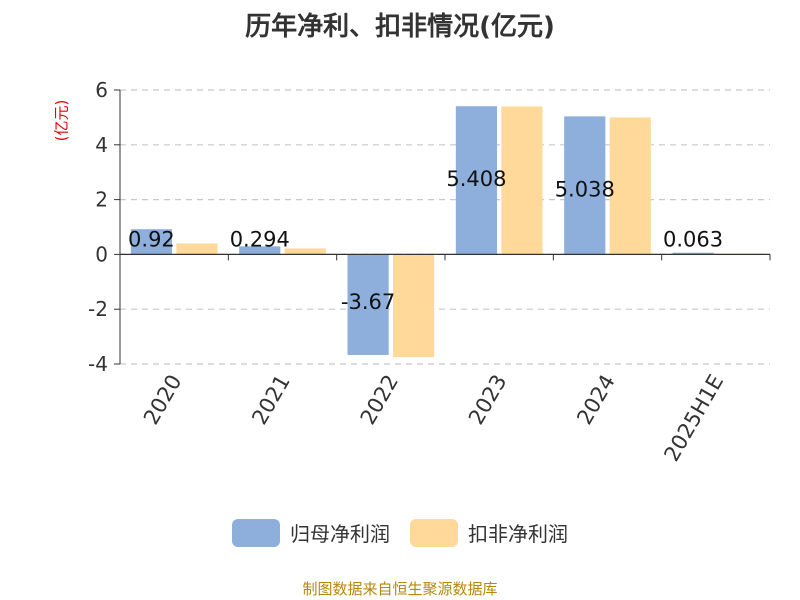 This screenshot has width=800, height=600. I want to click on y-tick-label: 2, so click(101, 200).